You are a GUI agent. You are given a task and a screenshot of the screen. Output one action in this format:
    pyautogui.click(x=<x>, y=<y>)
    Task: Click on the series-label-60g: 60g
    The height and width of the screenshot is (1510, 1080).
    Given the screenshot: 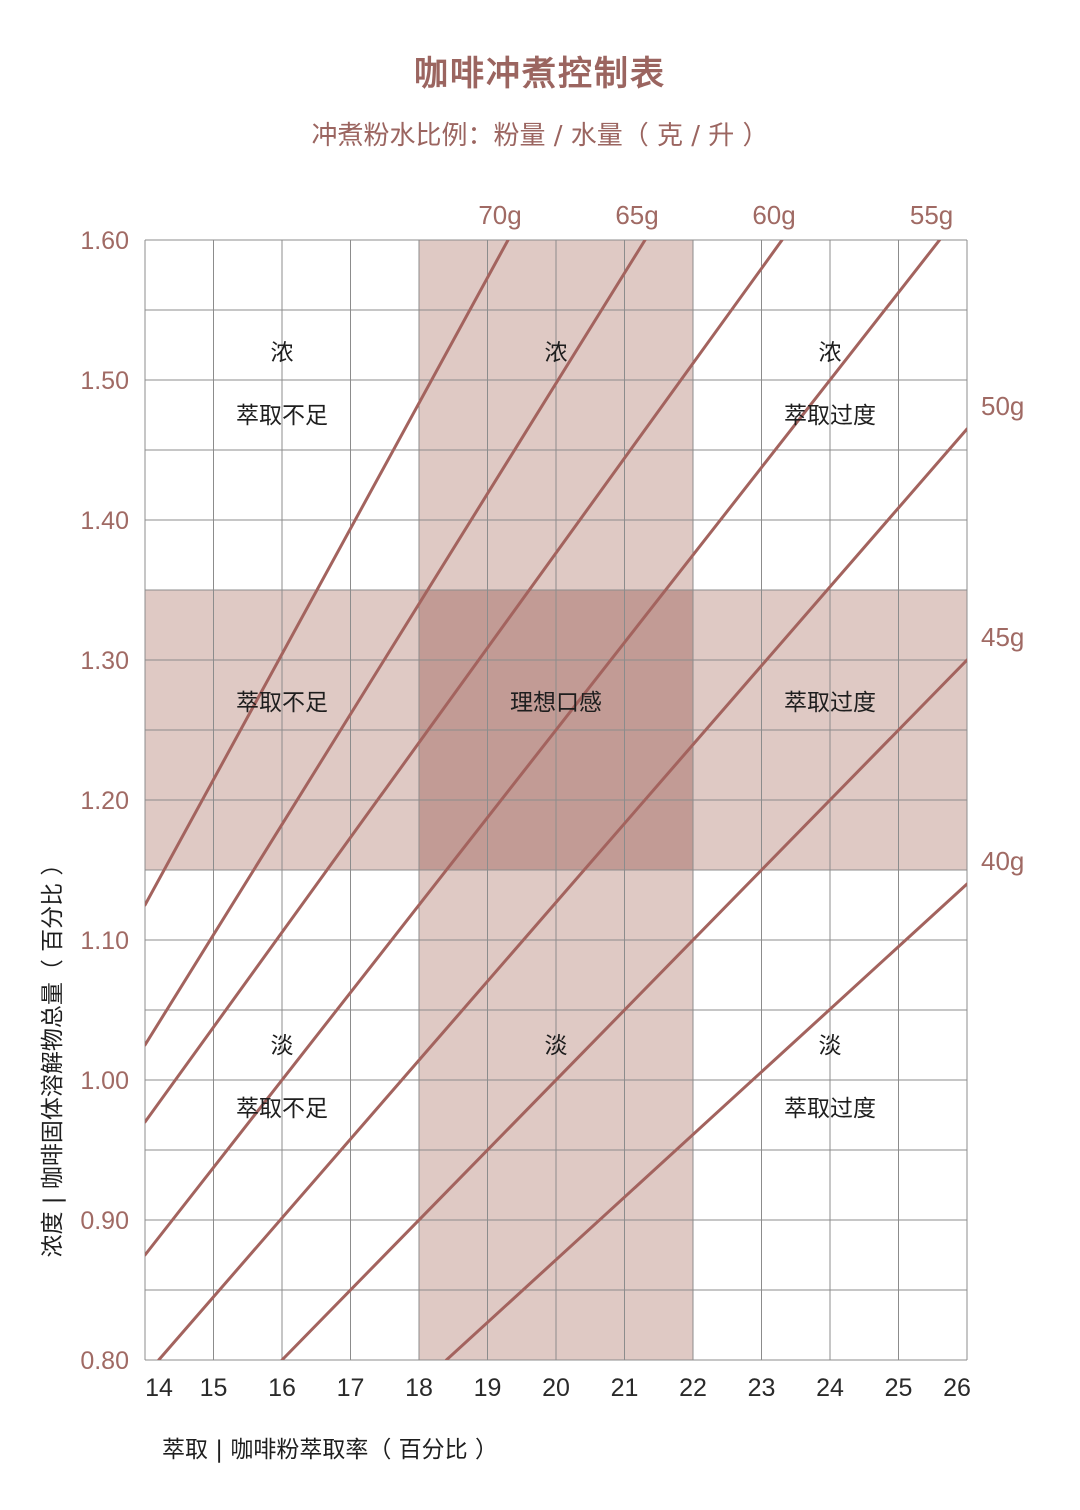 What is the action you would take?
    pyautogui.click(x=773, y=215)
    